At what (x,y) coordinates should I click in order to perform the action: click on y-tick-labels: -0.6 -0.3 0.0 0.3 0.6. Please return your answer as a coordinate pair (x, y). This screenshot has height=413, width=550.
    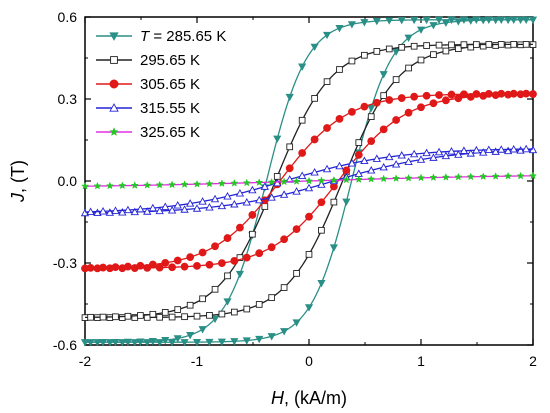
    Looking at the image, I should click on (65, 181).